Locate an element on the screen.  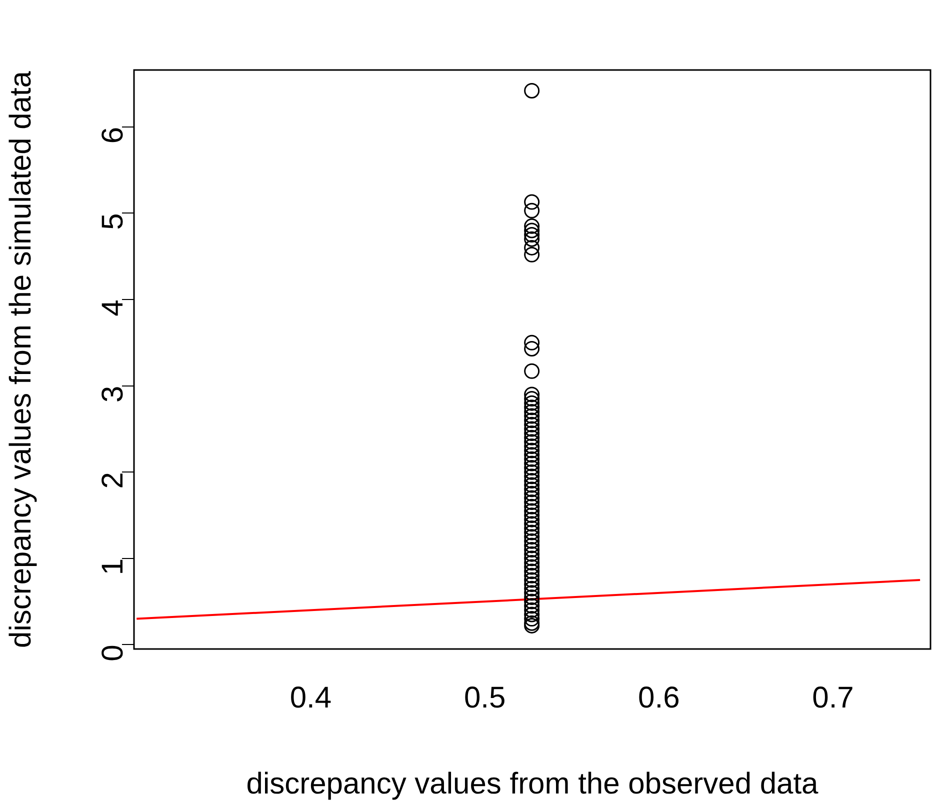
x-tick-label: 0.6 is located at coordinates (659, 697).